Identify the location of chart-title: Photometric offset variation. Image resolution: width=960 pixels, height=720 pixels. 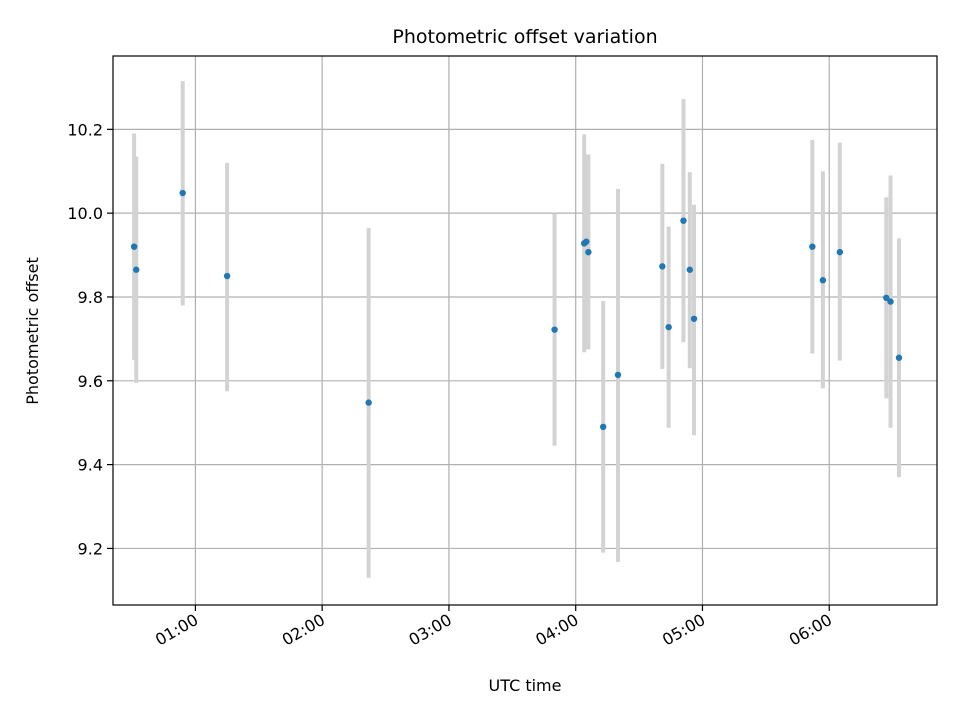
(524, 37).